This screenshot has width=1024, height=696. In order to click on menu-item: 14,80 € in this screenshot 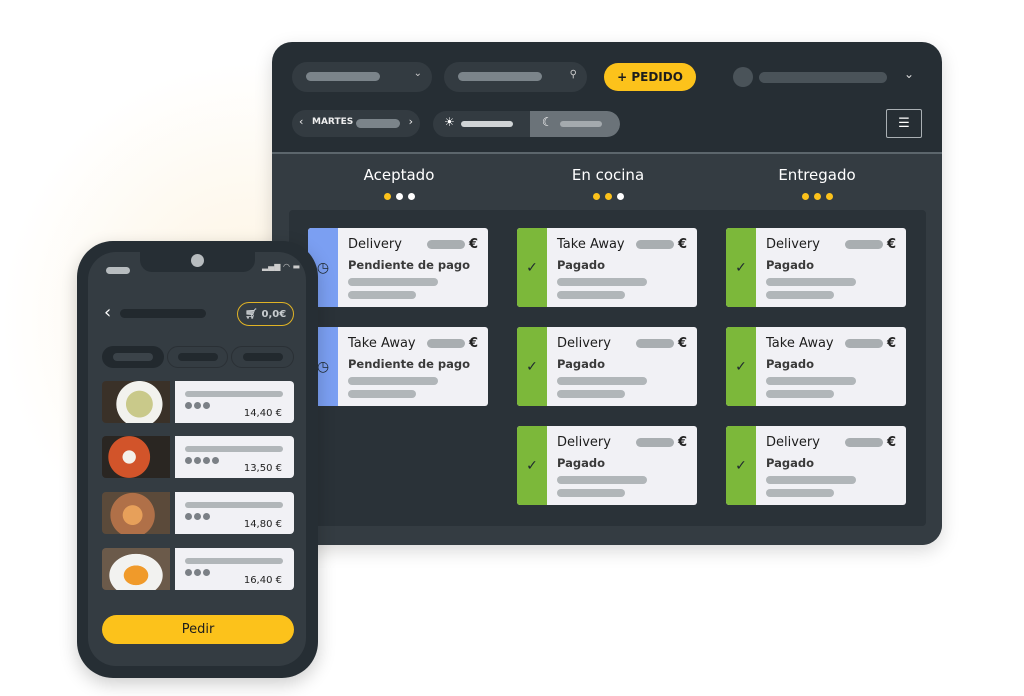, I will do `click(198, 513)`.